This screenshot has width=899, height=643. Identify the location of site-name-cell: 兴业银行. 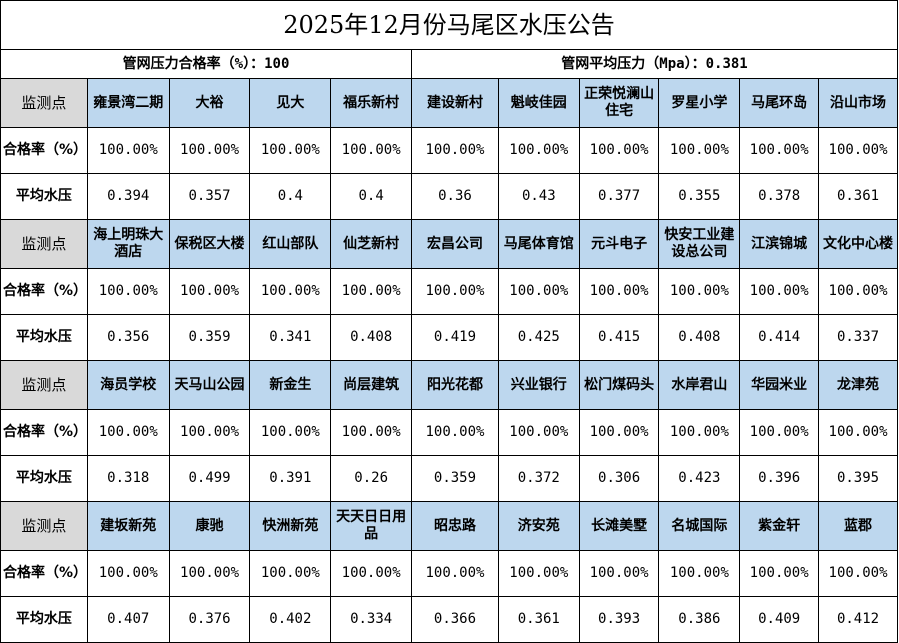
(538, 385).